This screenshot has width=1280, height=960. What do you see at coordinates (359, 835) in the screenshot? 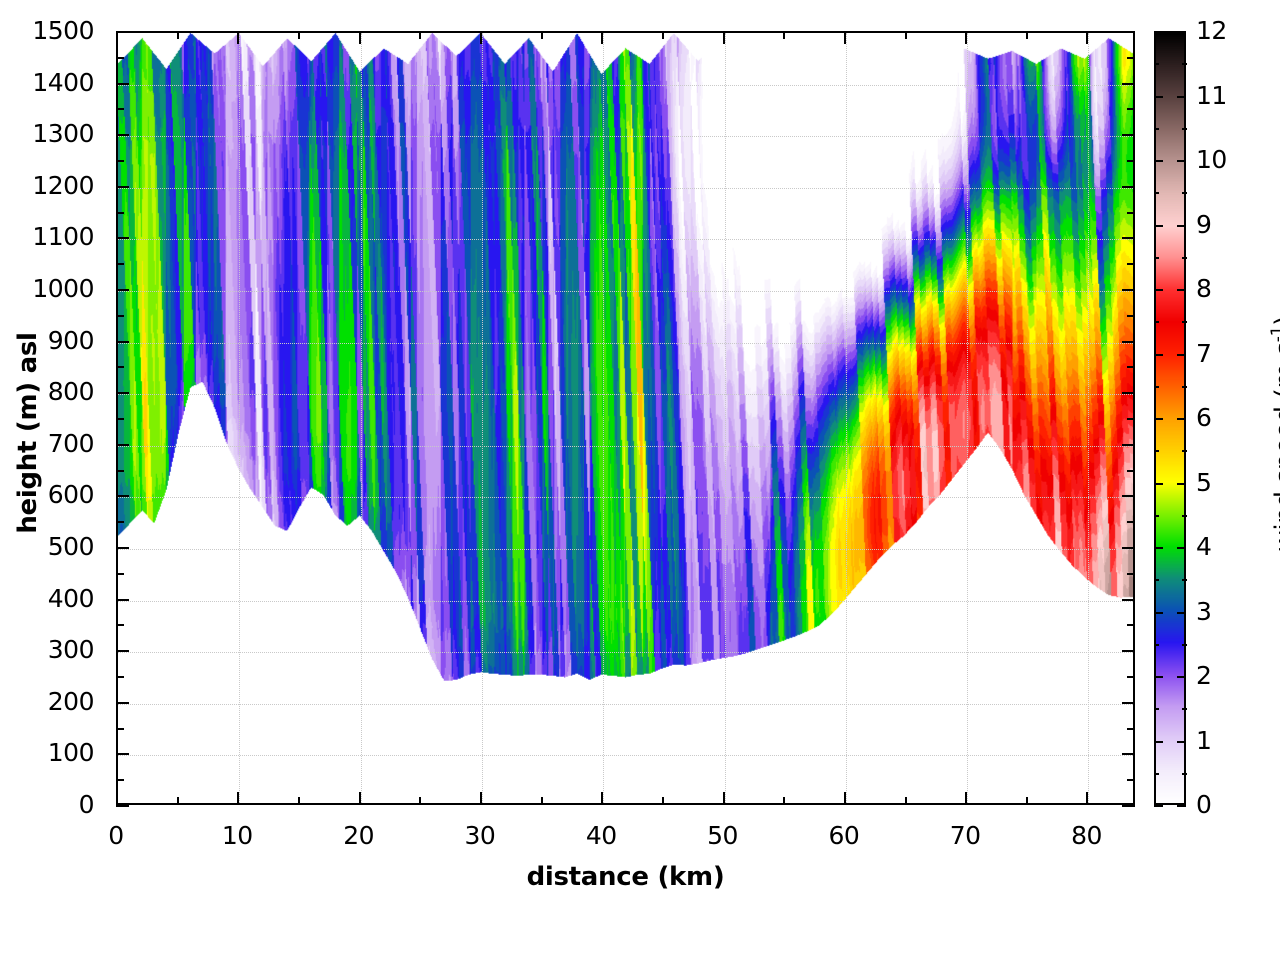
I see `x-tick-label: 20` at bounding box center [359, 835].